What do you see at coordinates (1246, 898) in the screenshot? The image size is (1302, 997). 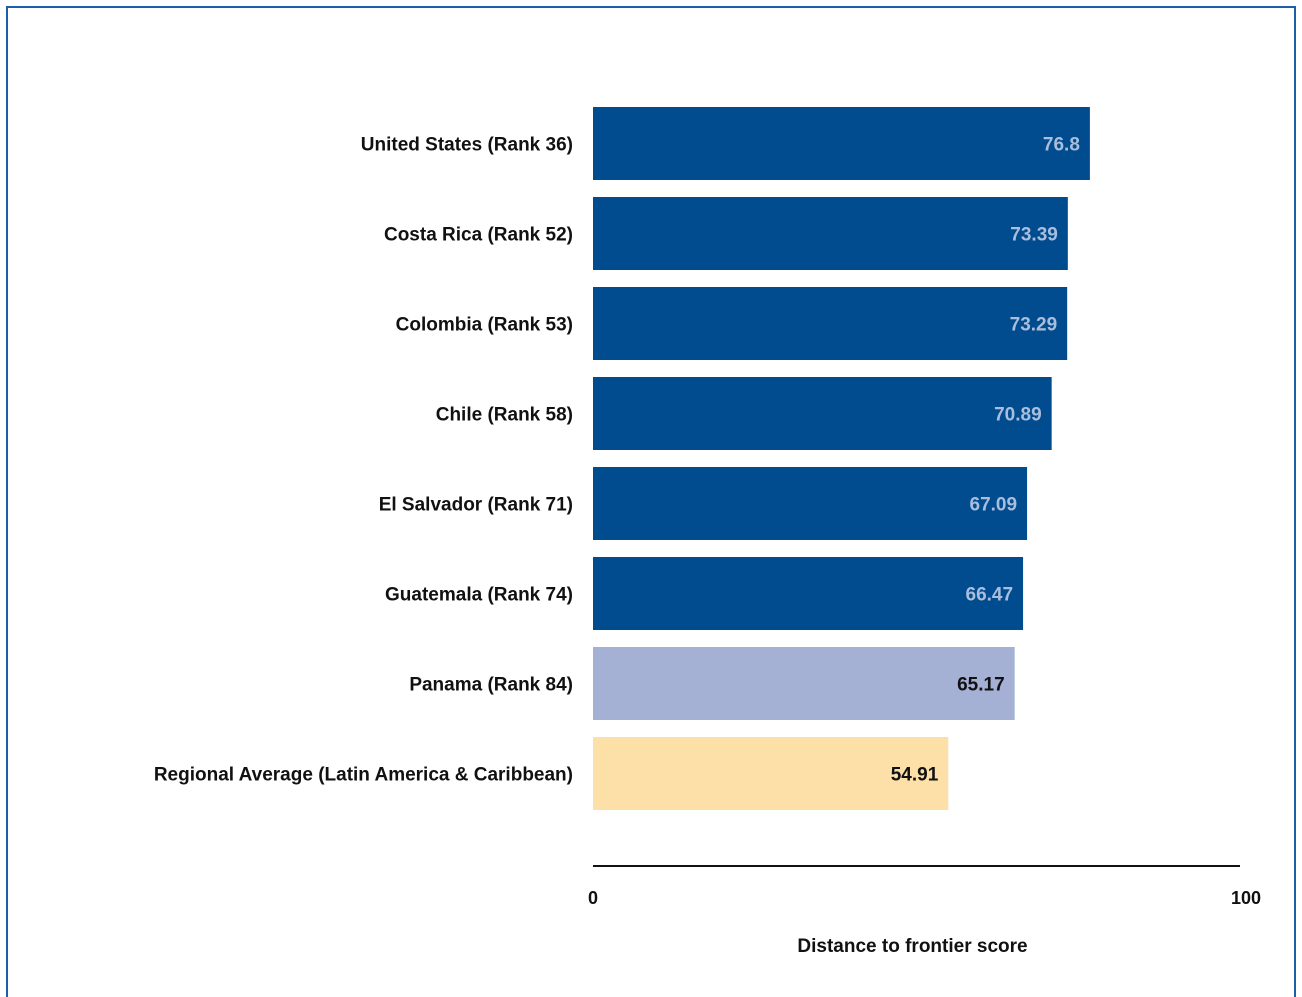 I see `x-tick-label-max: 100` at bounding box center [1246, 898].